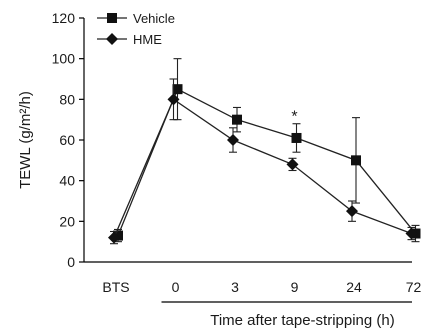 This screenshot has height=331, width=432. Describe the element at coordinates (71, 262) in the screenshot. I see `y-tick-label: 0` at that location.